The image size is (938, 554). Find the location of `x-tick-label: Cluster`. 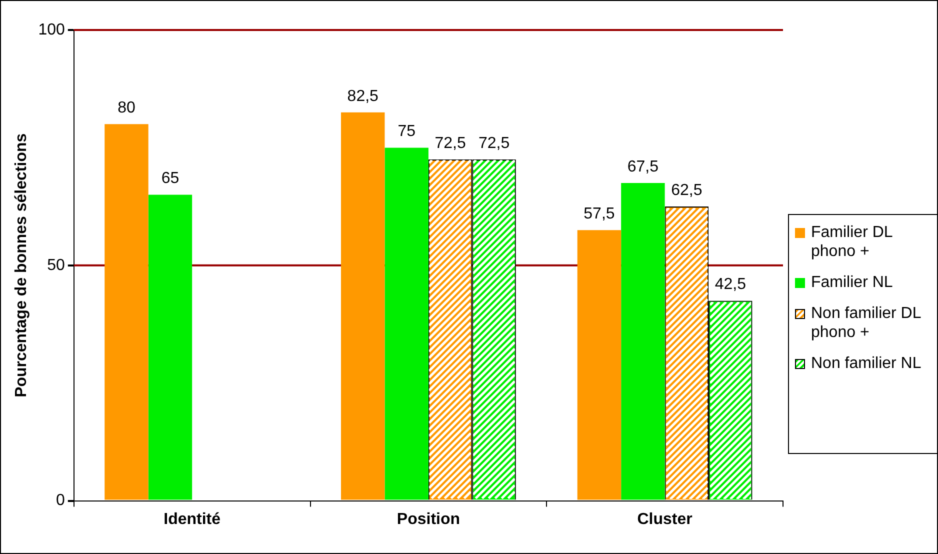

x-tick-label: Cluster is located at coordinates (664, 519).